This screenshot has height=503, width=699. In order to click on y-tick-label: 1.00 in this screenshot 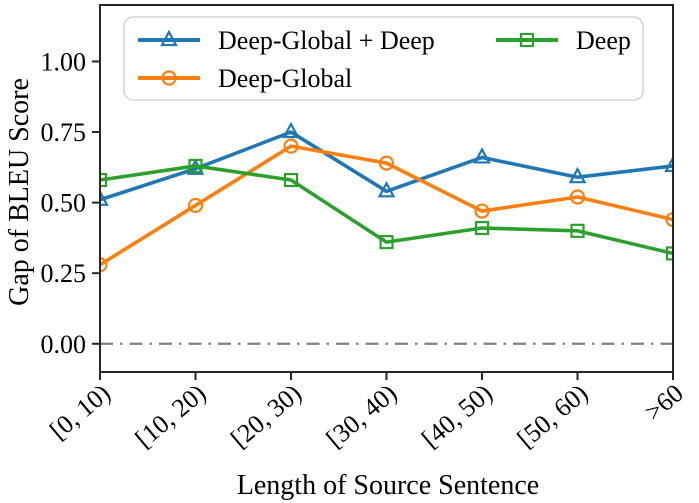, I will do `click(64, 61)`.